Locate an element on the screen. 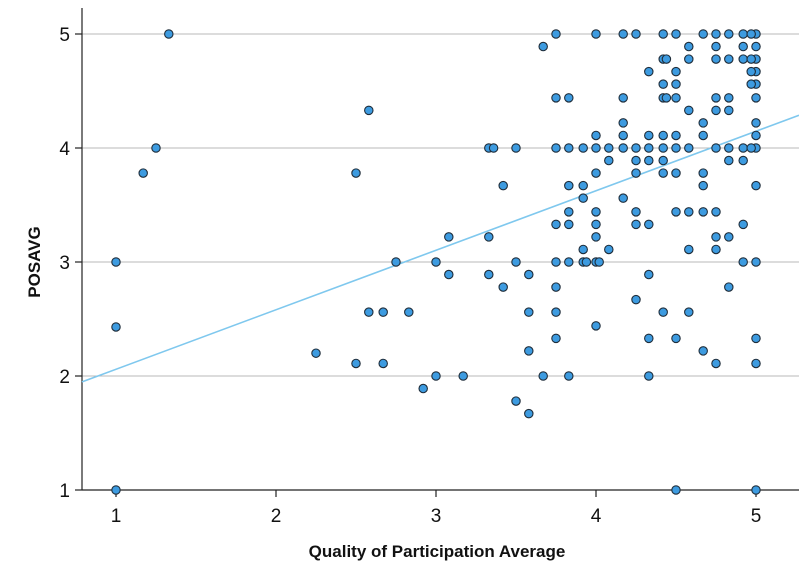 The image size is (799, 577). y-tick-label-3: 3 is located at coordinates (64, 263).